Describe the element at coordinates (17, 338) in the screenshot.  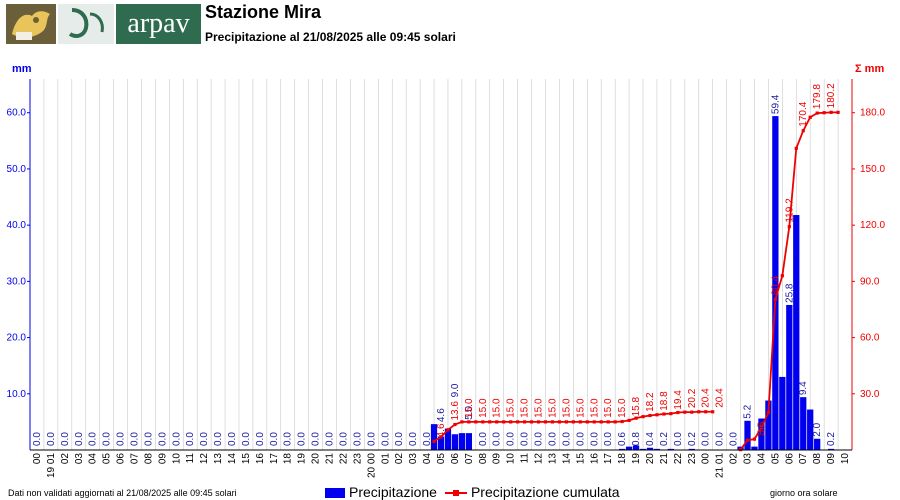
I see `y-left-tick-label: 20.0` at that location.